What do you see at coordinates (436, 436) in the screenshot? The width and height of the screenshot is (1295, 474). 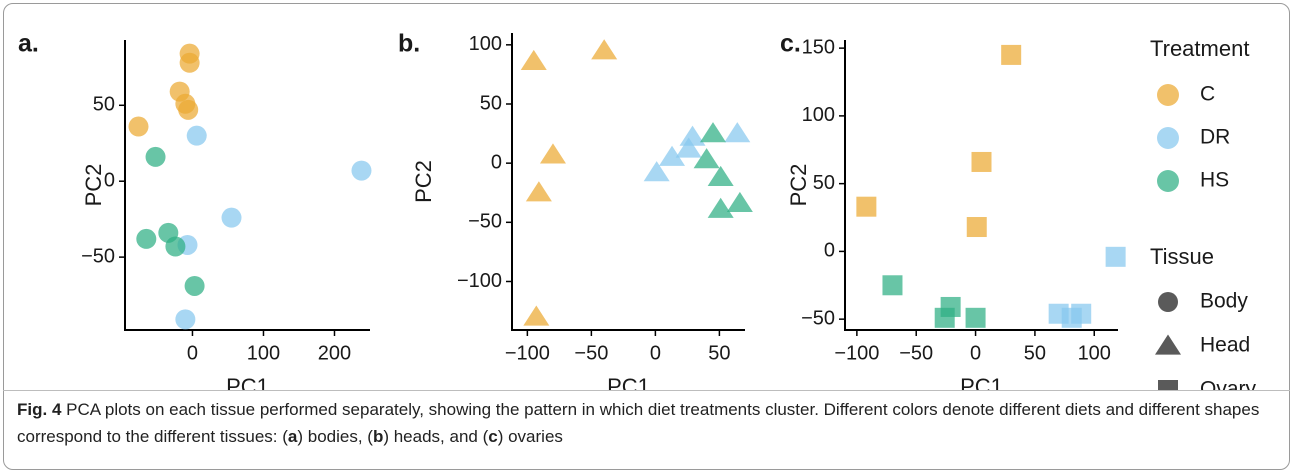 I see `caption-text: ) heads, and (` at bounding box center [436, 436].